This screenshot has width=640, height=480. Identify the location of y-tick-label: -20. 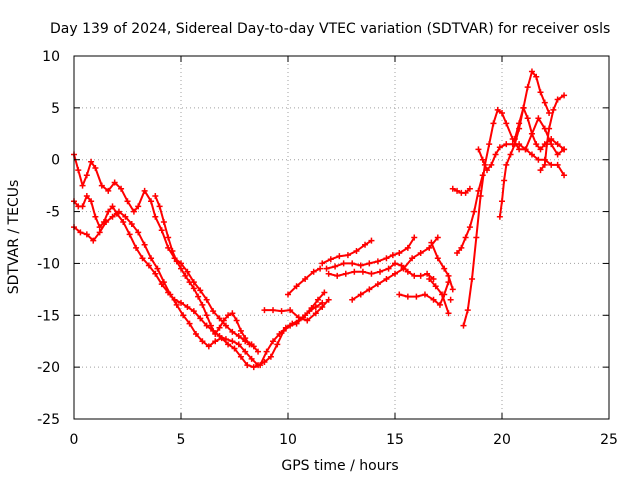
(48, 368).